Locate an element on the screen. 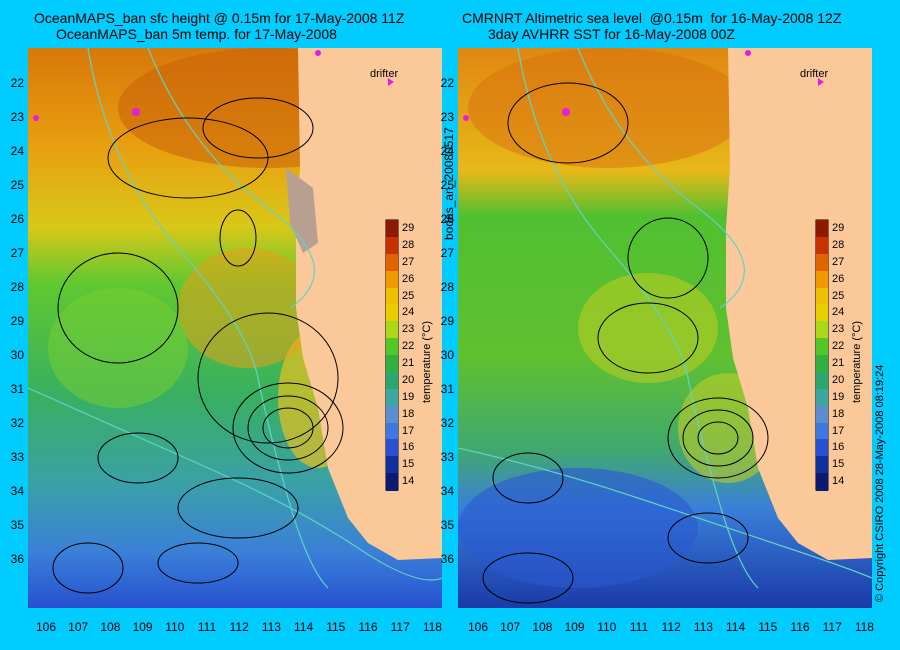 The image size is (900, 650). left-panel-title-2: OceanMAPS_ban 5m temp. for 17-May-2008 is located at coordinates (196, 34).